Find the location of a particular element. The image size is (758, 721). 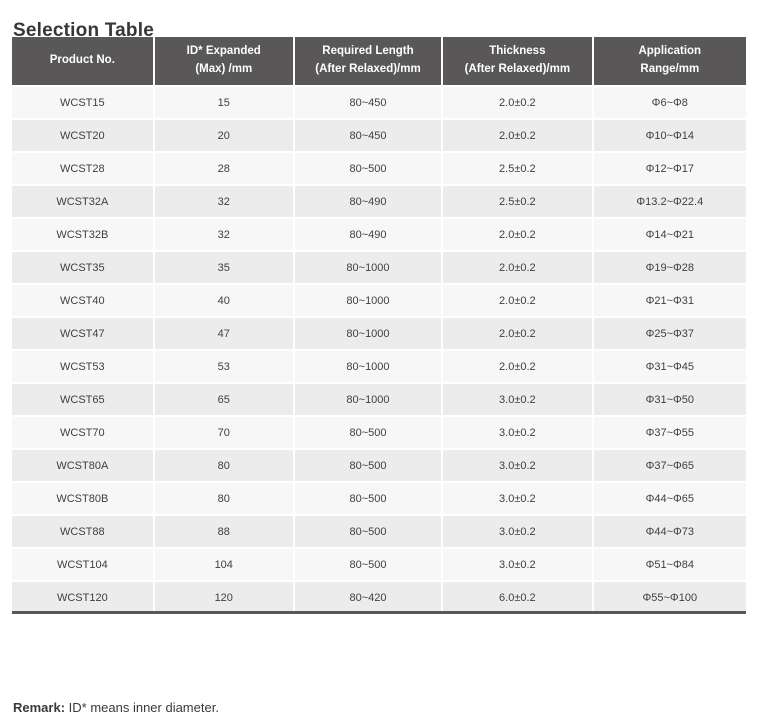

table-row: WCST104 104 80~500 3.0±0.2 Φ51~Φ84 is located at coordinates (379, 564).